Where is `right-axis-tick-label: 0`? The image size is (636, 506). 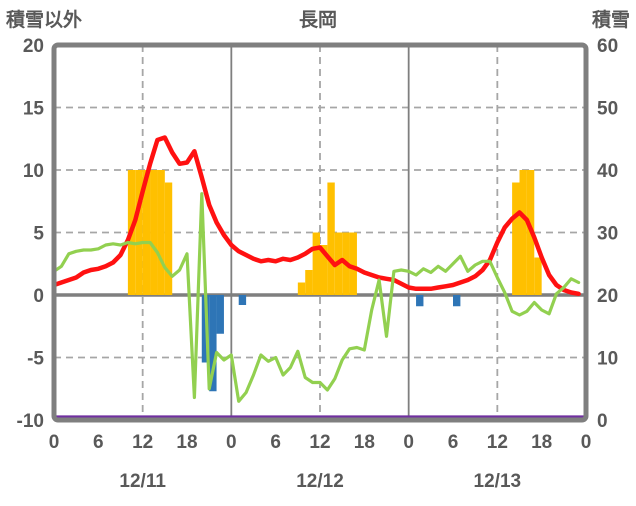 right-axis-tick-label: 0 is located at coordinates (602, 421).